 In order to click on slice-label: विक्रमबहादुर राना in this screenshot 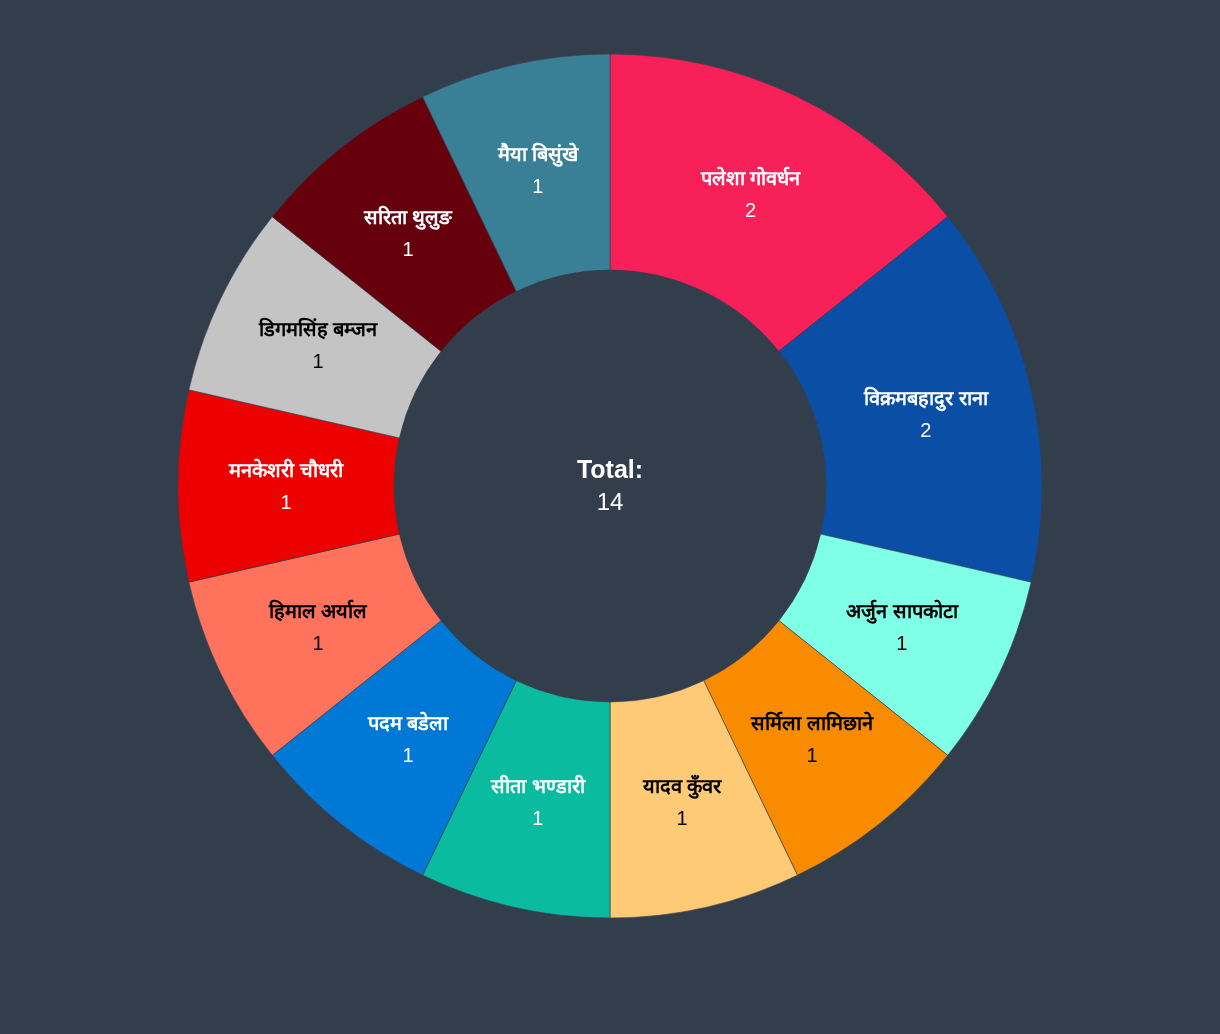, I will do `click(926, 398)`.